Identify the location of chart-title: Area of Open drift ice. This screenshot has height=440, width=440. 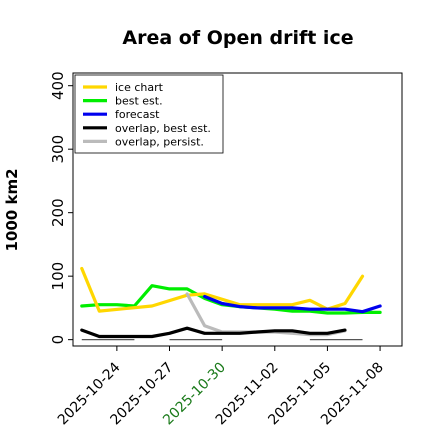
(237, 38).